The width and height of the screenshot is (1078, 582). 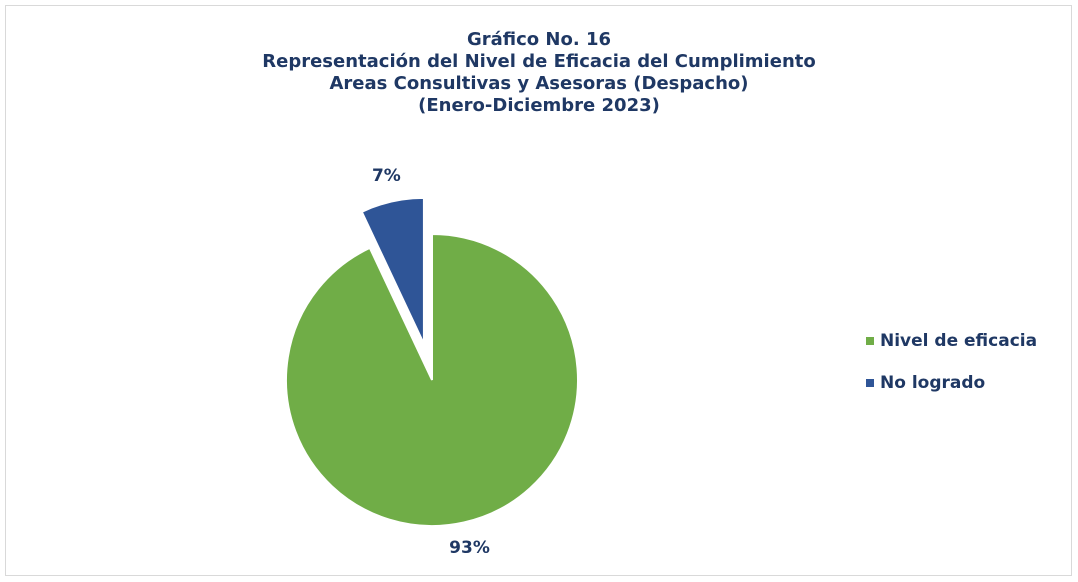 I want to click on data-label: 93%, so click(x=469, y=548).